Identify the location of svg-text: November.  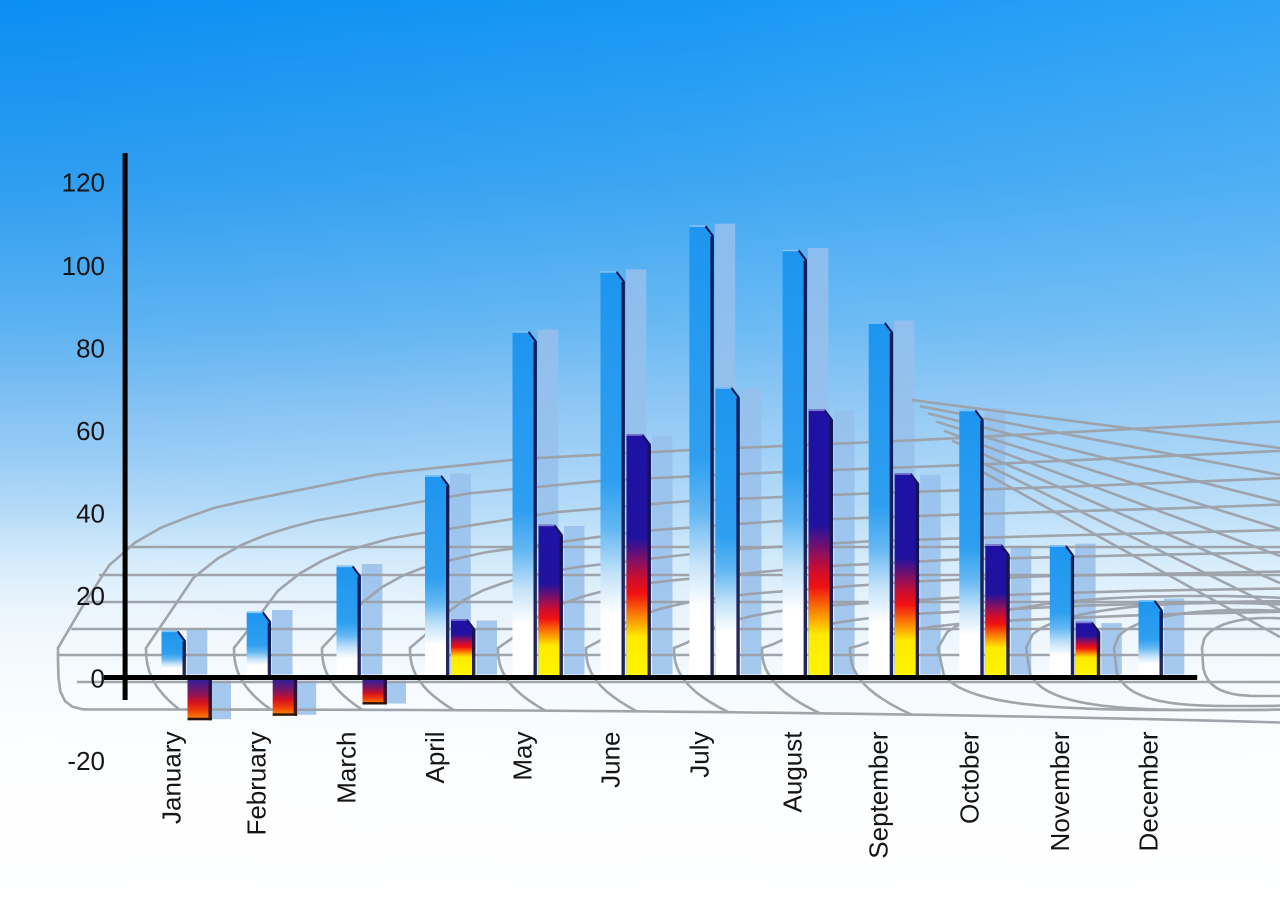
(1060, 791).